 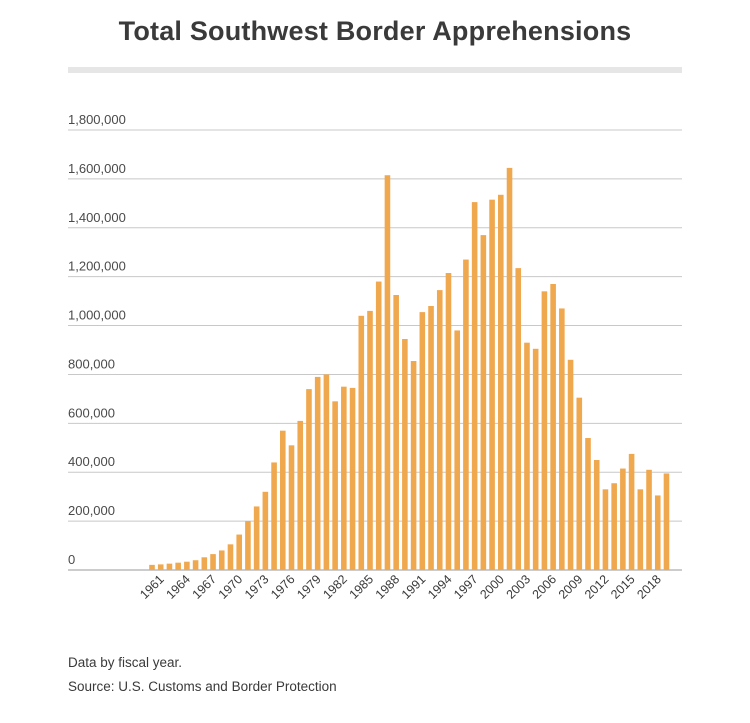 I want to click on title-divider, so click(x=375, y=70).